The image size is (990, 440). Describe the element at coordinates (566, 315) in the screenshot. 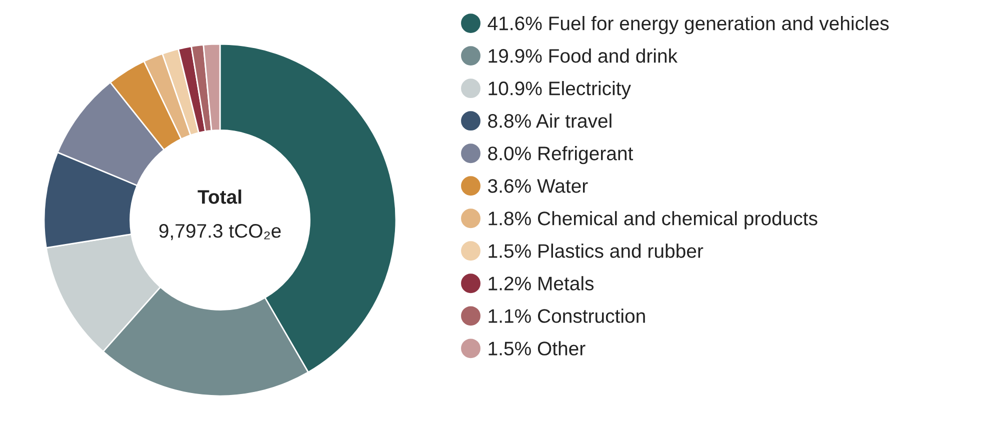

I see `legend-label: 1.1% Construction` at that location.